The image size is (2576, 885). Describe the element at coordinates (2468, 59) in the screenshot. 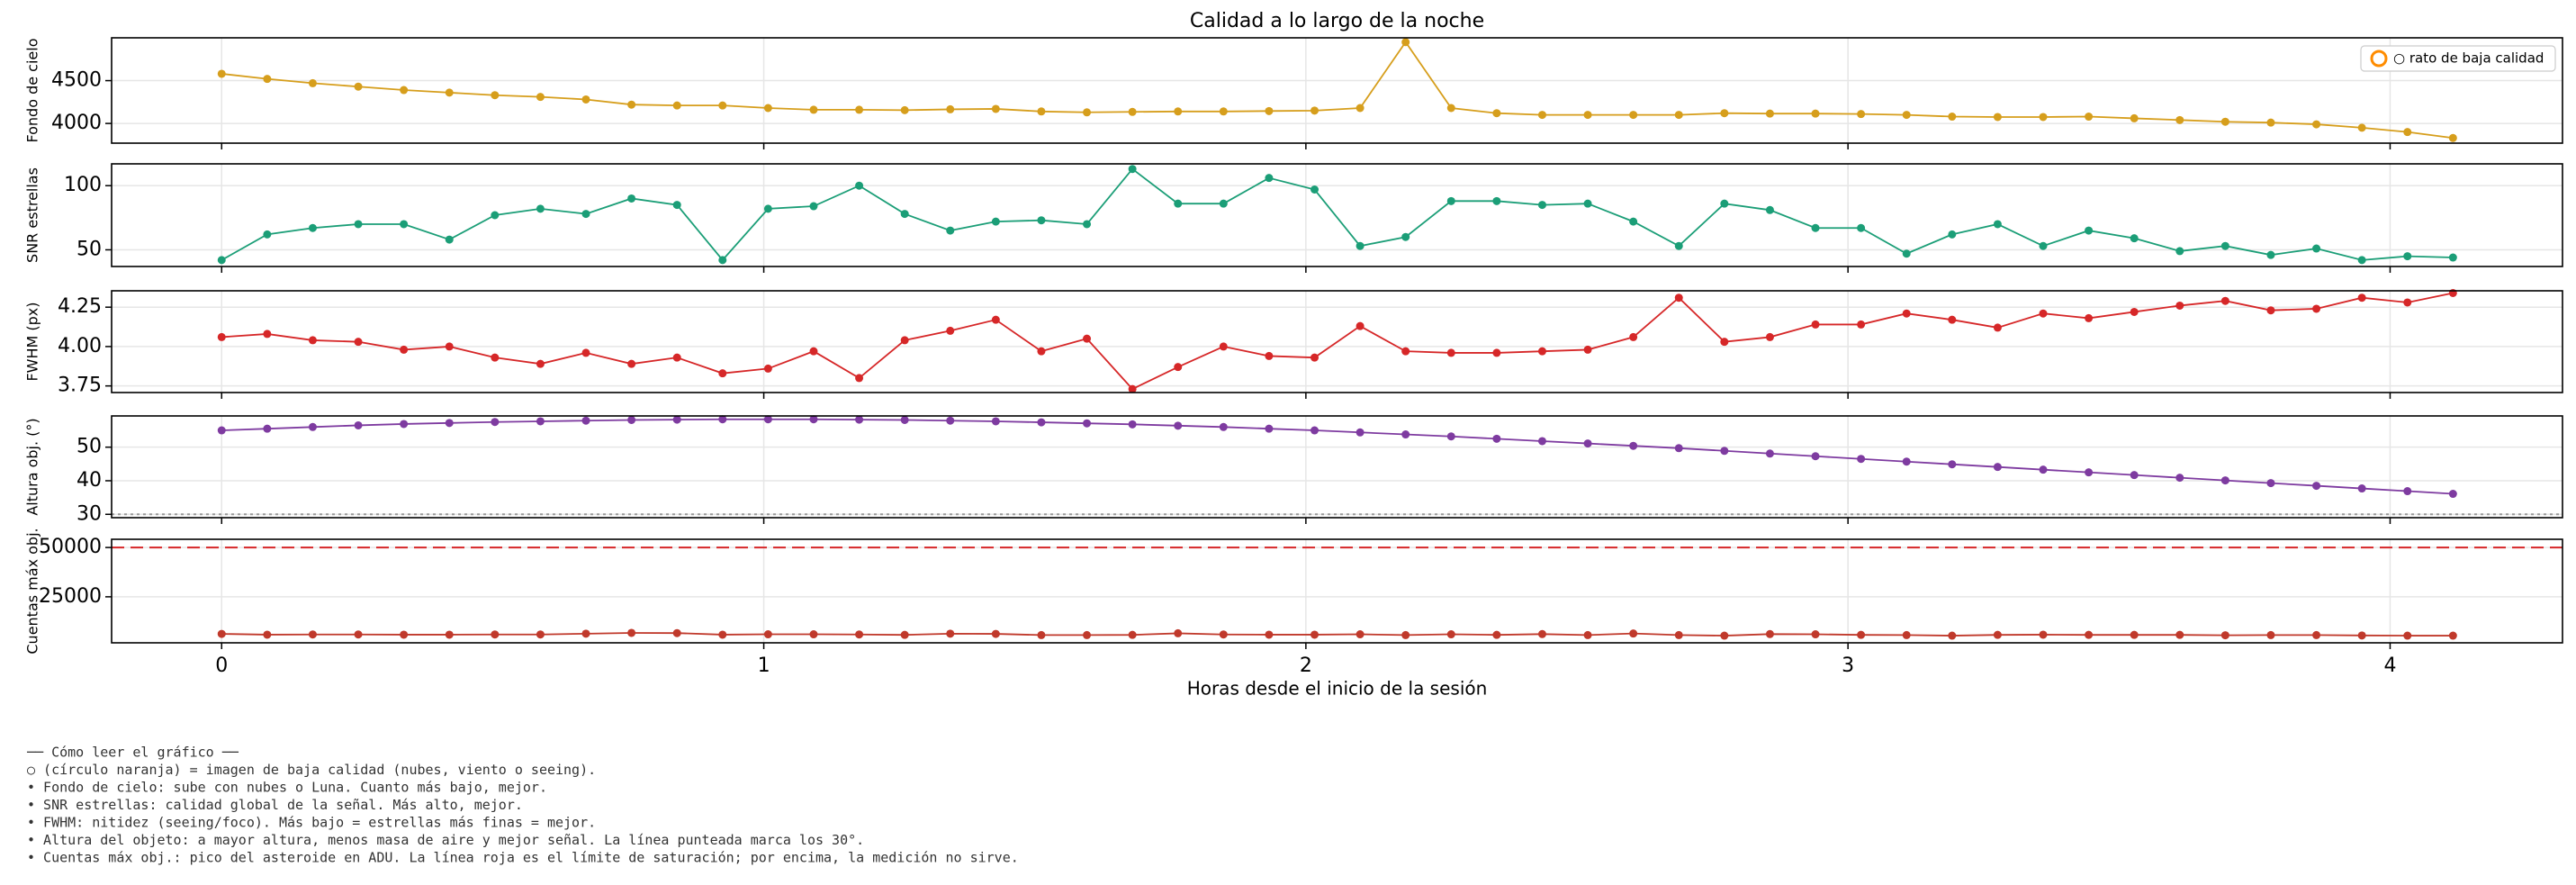

I see `legend-label: ○ rato de baja calidad` at that location.